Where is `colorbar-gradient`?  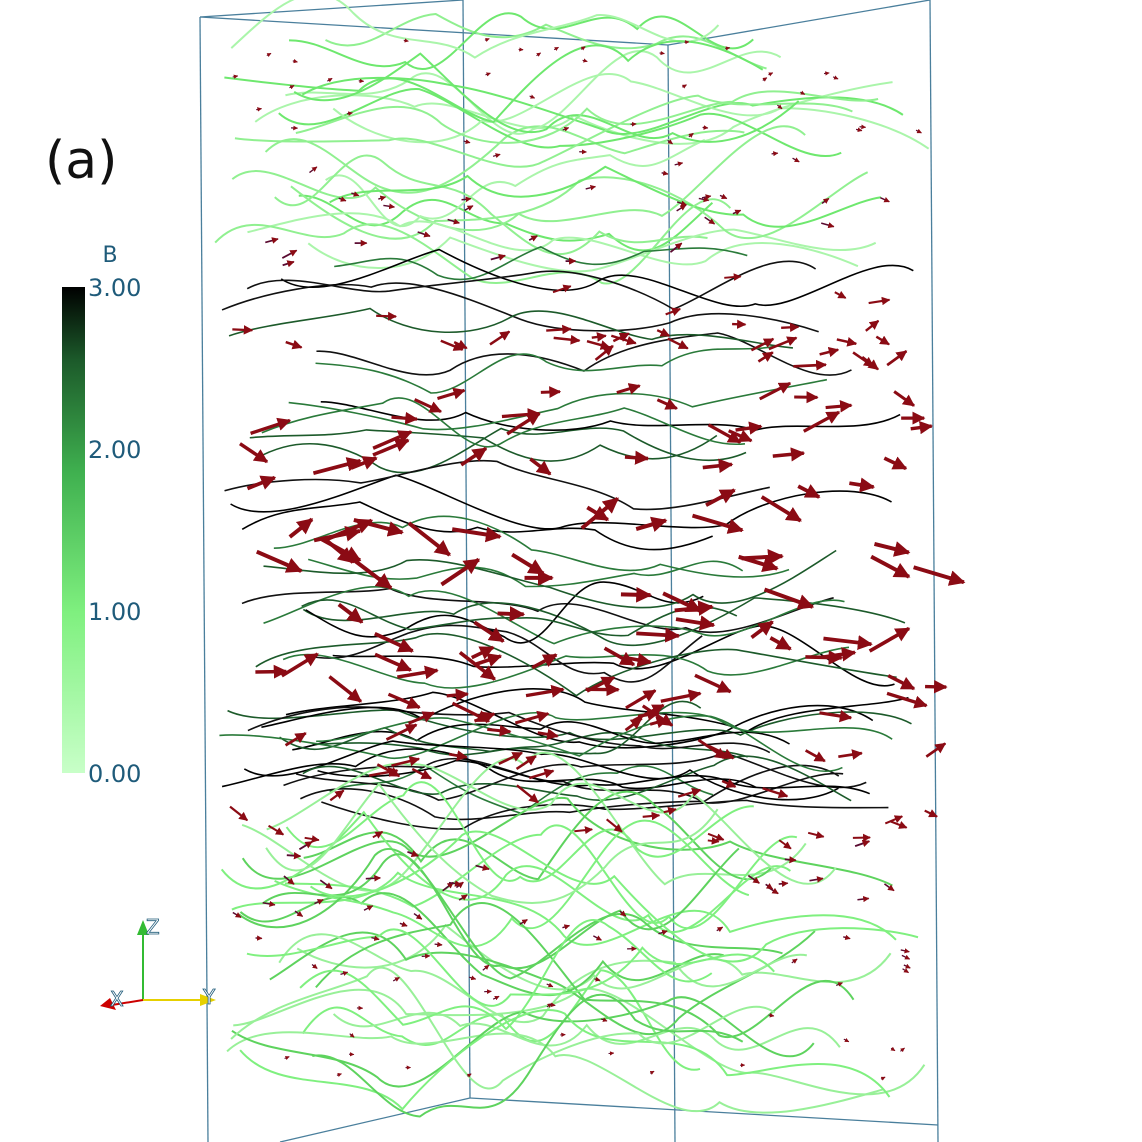
colorbar-gradient is located at coordinates (73, 530).